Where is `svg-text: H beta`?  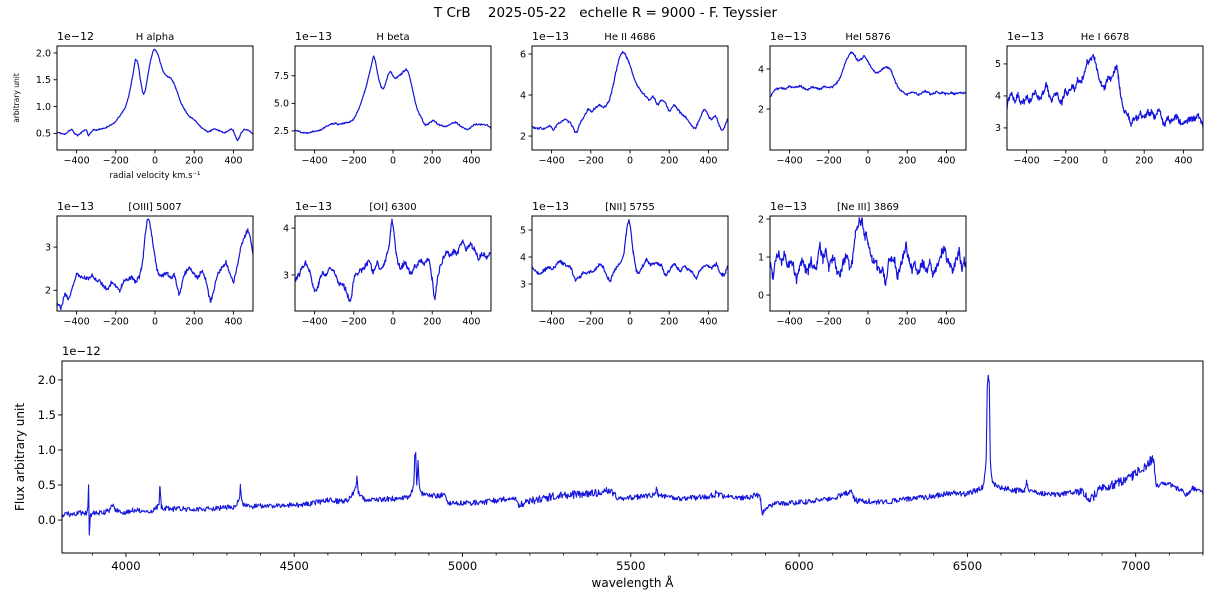
svg-text: H beta is located at coordinates (392, 37).